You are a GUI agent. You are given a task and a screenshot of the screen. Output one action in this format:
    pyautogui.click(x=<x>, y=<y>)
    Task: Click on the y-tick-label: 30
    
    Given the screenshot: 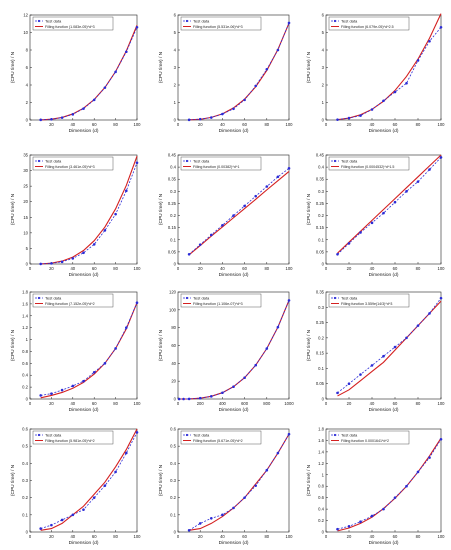 What is the action you would take?
    pyautogui.click(x=25, y=170)
    